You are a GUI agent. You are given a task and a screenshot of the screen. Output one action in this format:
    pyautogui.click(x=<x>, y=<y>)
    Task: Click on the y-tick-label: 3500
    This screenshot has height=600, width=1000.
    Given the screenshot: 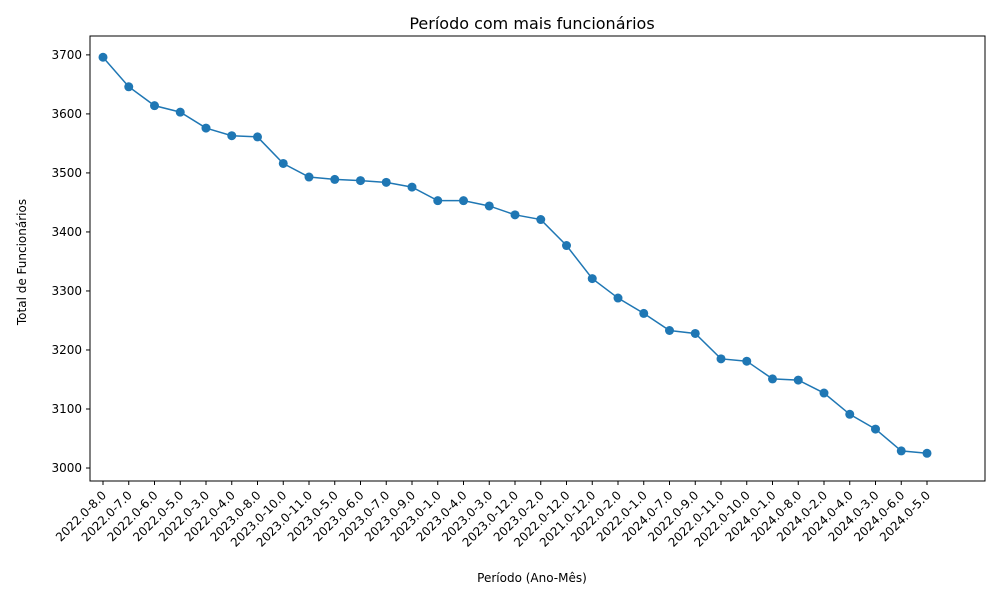 What is the action you would take?
    pyautogui.click(x=66, y=173)
    